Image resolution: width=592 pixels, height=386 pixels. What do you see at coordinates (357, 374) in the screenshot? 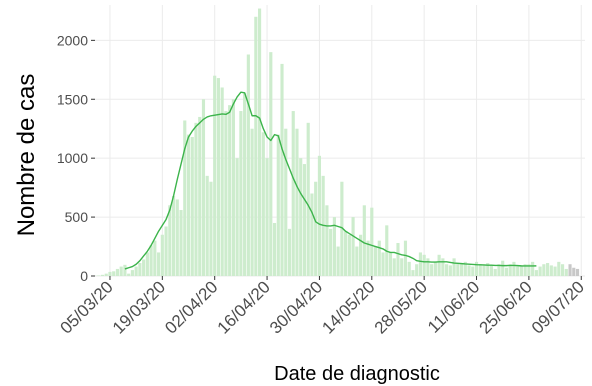
I see `x-axis-title: Date de diagnostic` at bounding box center [357, 374].